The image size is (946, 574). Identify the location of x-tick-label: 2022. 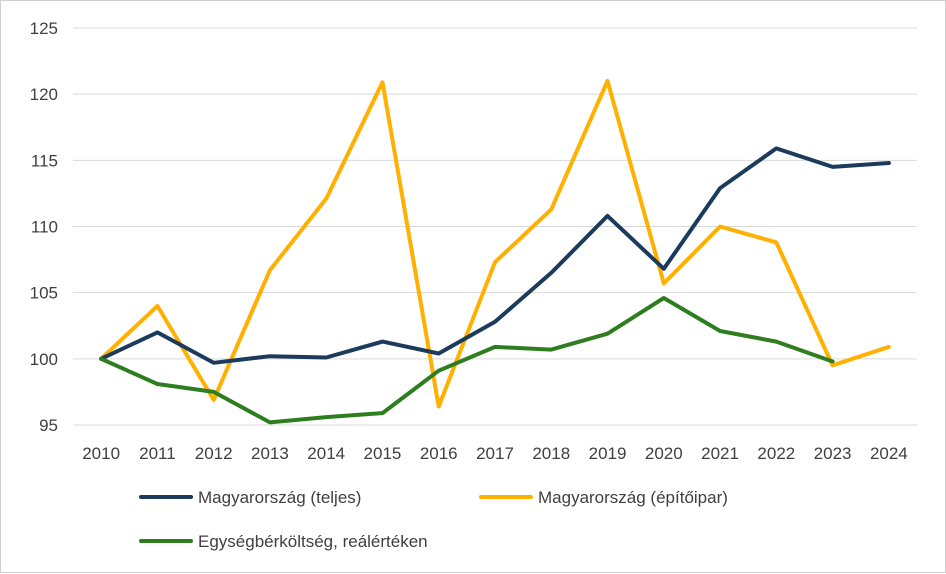
(776, 453).